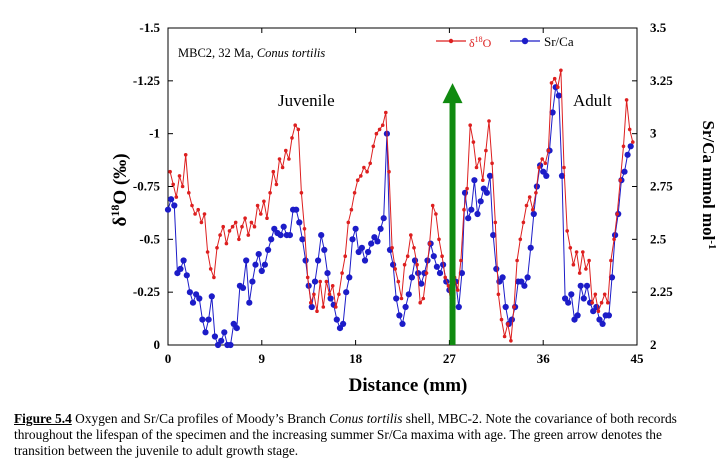  Describe the element at coordinates (653, 133) in the screenshot. I see `y-right-tick-label: 3` at that location.